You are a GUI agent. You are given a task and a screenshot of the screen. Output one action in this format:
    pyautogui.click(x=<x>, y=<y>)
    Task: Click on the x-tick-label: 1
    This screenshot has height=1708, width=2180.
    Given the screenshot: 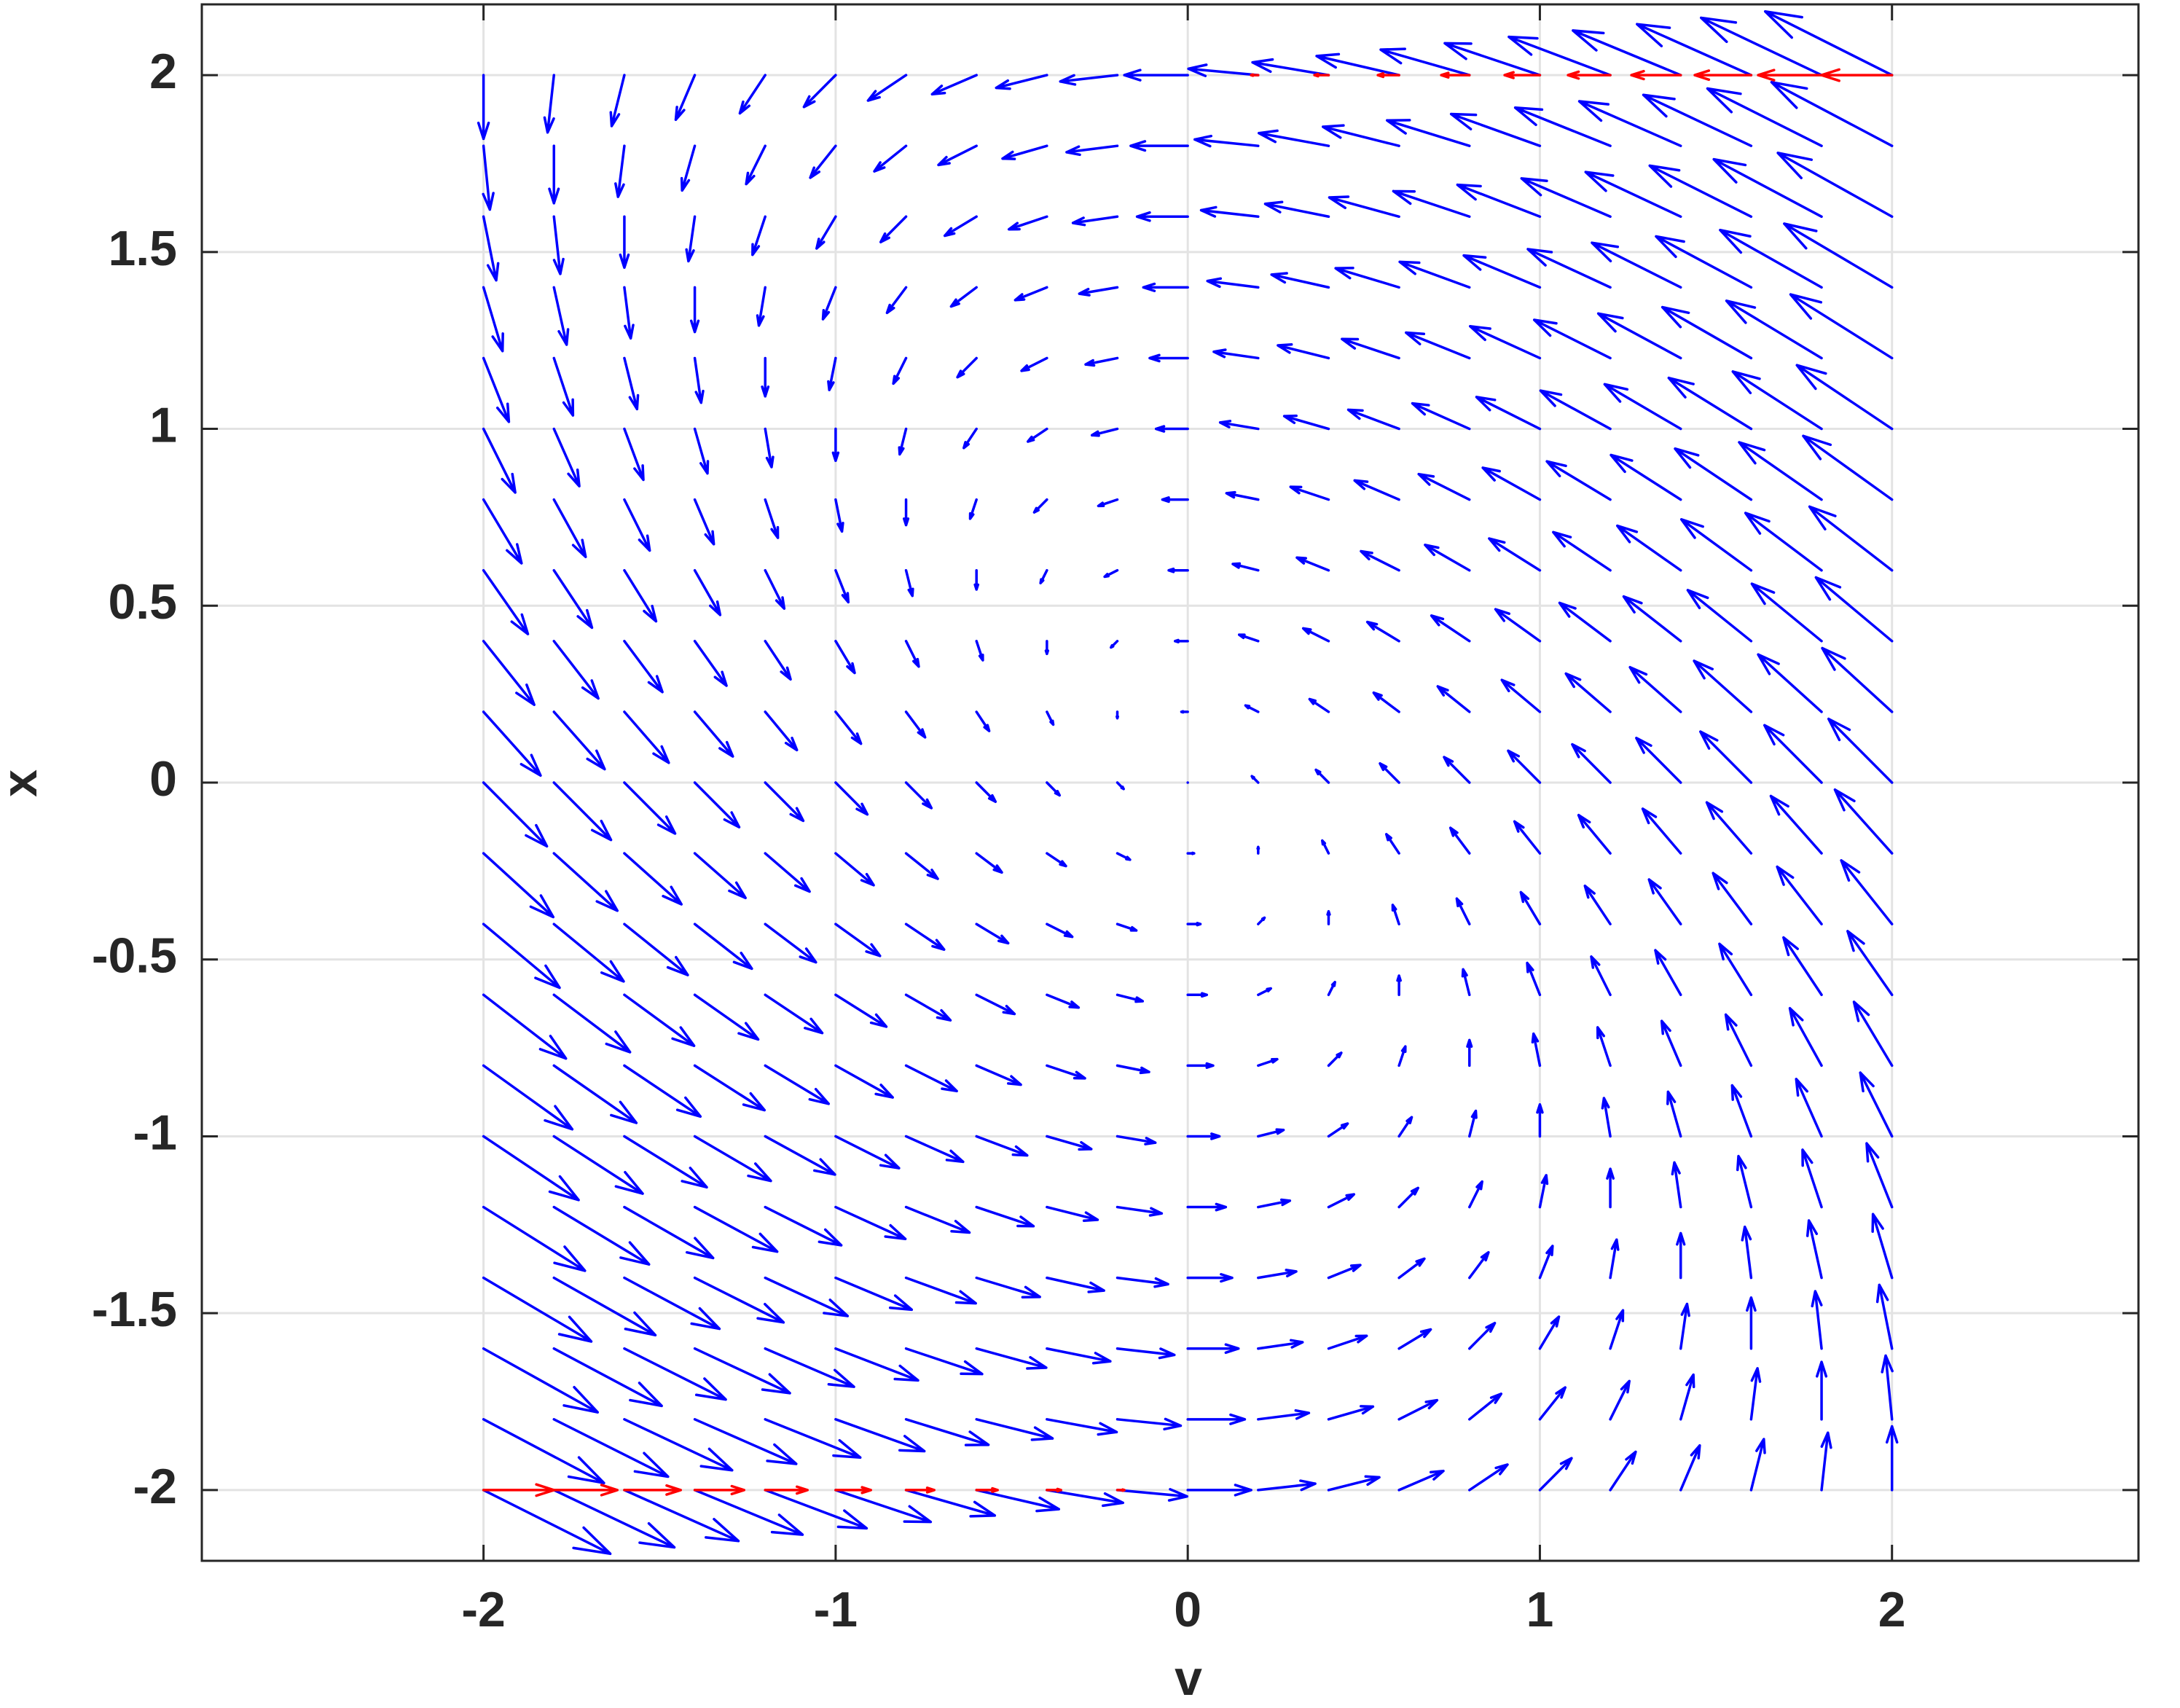 What is the action you would take?
    pyautogui.click(x=1540, y=1609)
    